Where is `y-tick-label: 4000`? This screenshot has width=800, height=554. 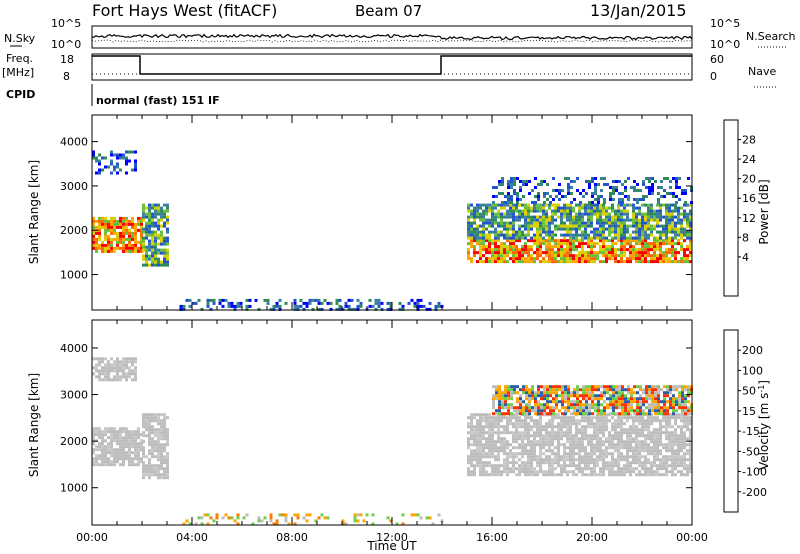
y-tick-label: 4000 is located at coordinates (74, 142).